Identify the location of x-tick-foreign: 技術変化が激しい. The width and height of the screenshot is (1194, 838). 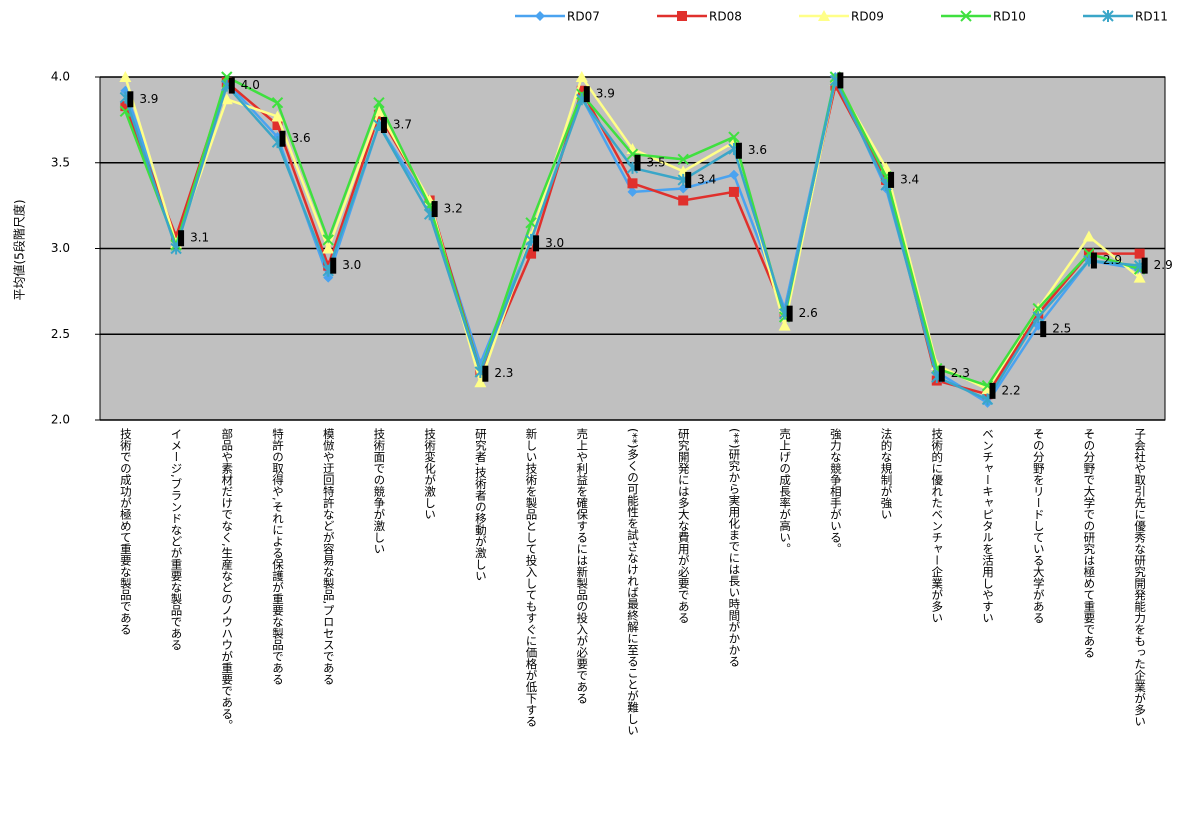
(430, 474).